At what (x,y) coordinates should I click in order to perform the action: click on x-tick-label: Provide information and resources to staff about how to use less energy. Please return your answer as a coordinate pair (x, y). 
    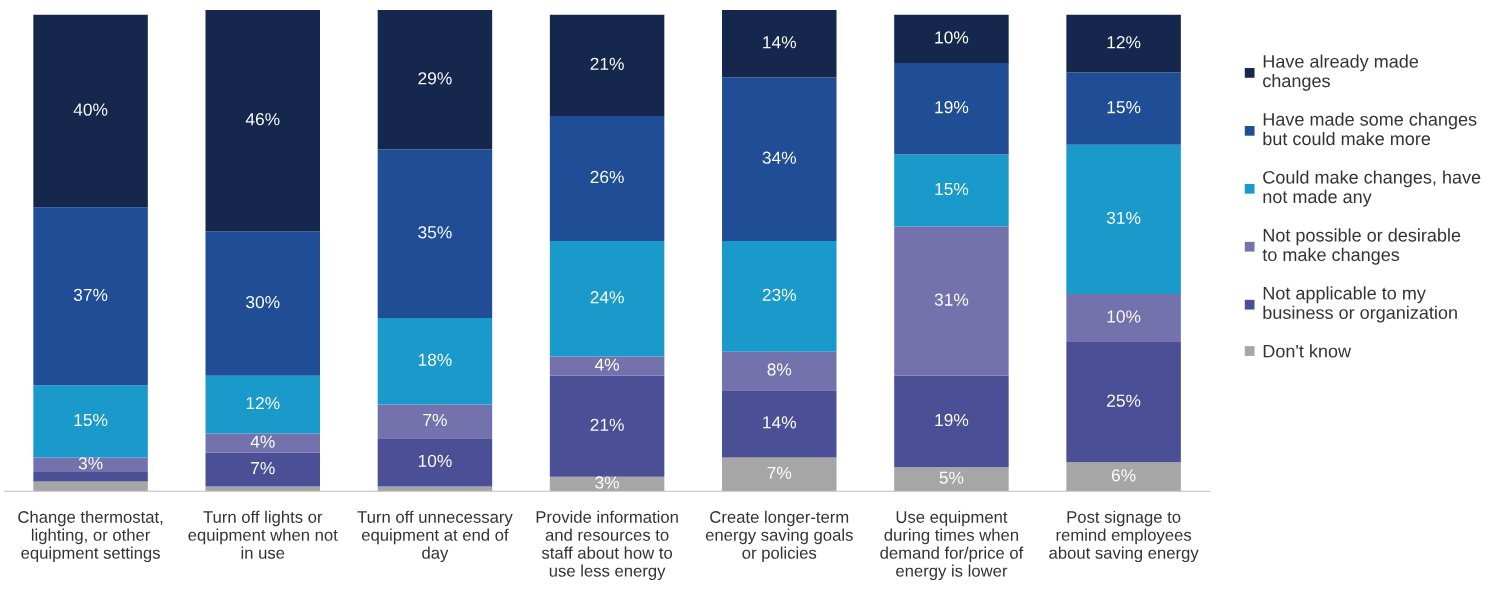
    Looking at the image, I should click on (607, 545).